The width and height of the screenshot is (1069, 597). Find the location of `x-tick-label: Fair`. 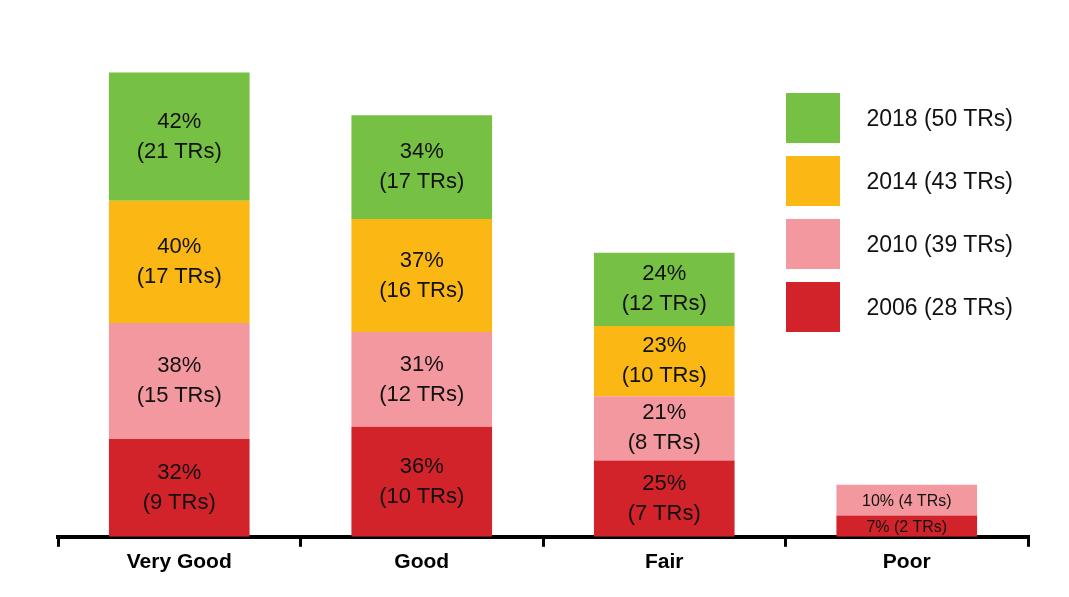

x-tick-label: Fair is located at coordinates (664, 561).